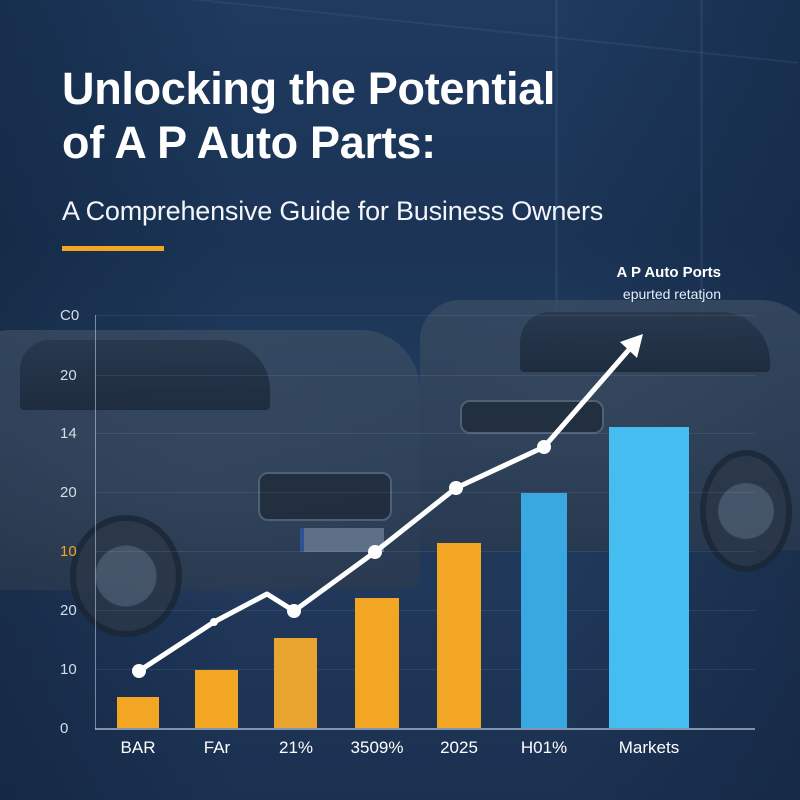 The height and width of the screenshot is (800, 800). Describe the element at coordinates (649, 747) in the screenshot. I see `x-label: Markets` at that location.